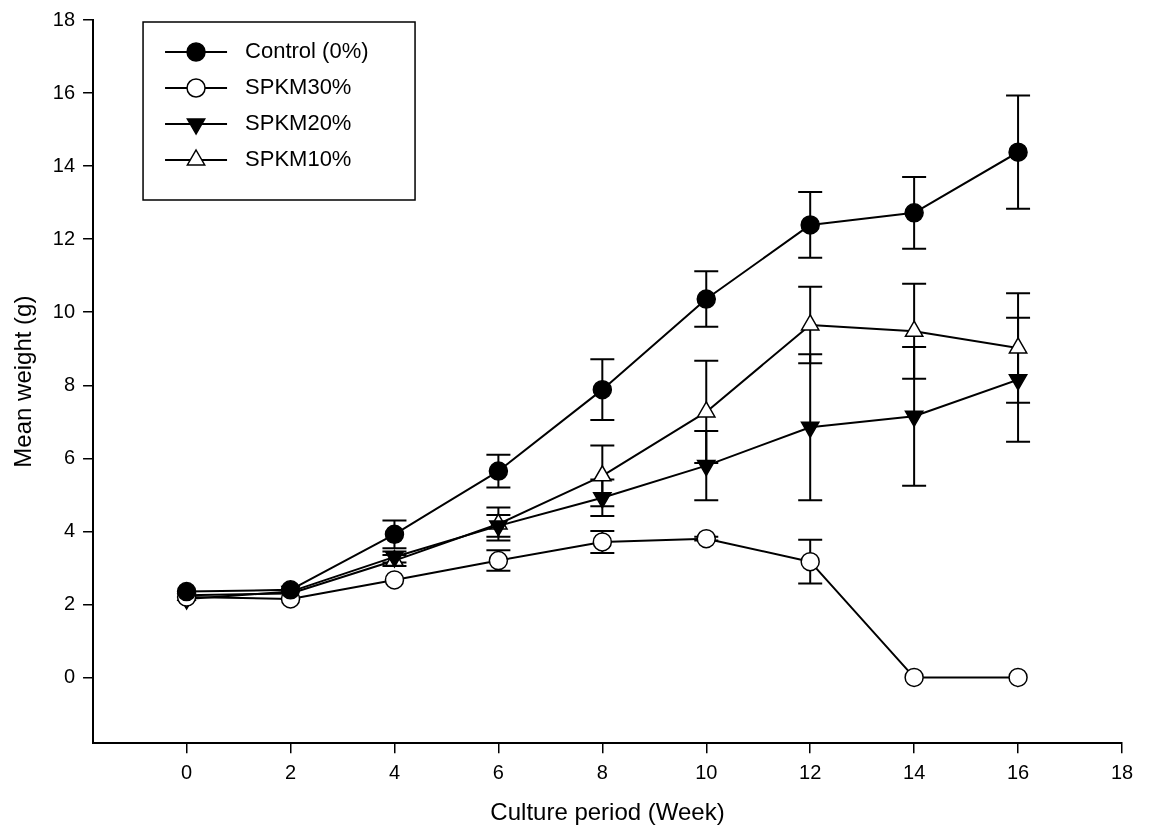  Describe the element at coordinates (706, 771) in the screenshot. I see `x-tick-label: 10` at that location.